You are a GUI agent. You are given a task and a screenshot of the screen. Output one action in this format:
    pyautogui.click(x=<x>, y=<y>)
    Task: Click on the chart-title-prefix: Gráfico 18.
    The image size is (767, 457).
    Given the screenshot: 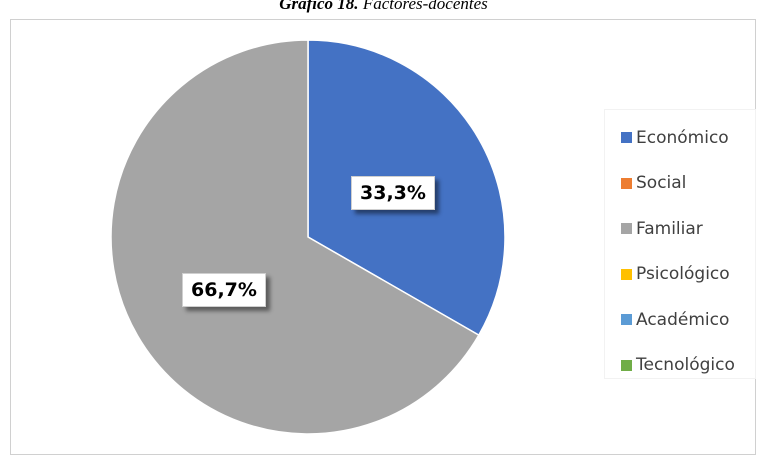 What is the action you would take?
    pyautogui.click(x=319, y=6)
    